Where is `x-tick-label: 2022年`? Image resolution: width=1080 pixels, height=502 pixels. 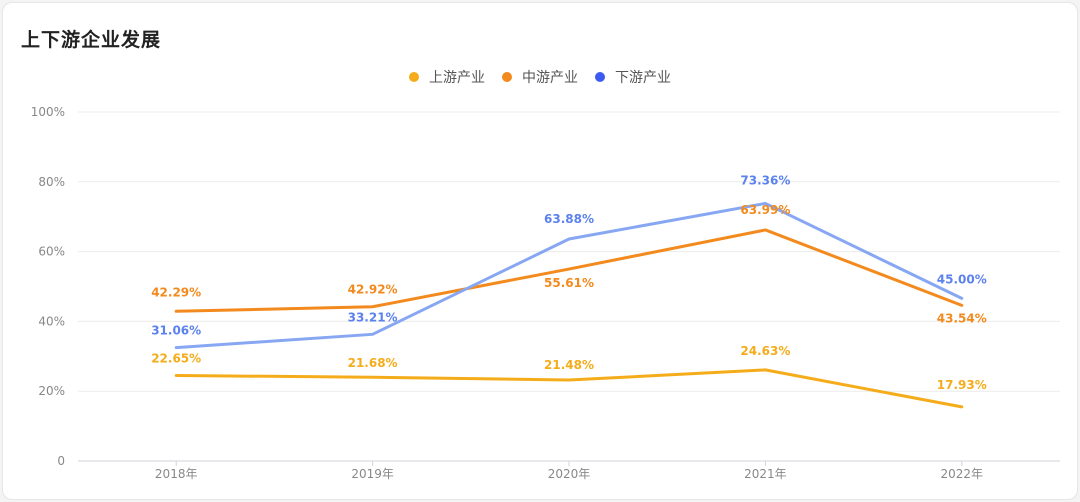
x-tick-label: 2022年 is located at coordinates (962, 474).